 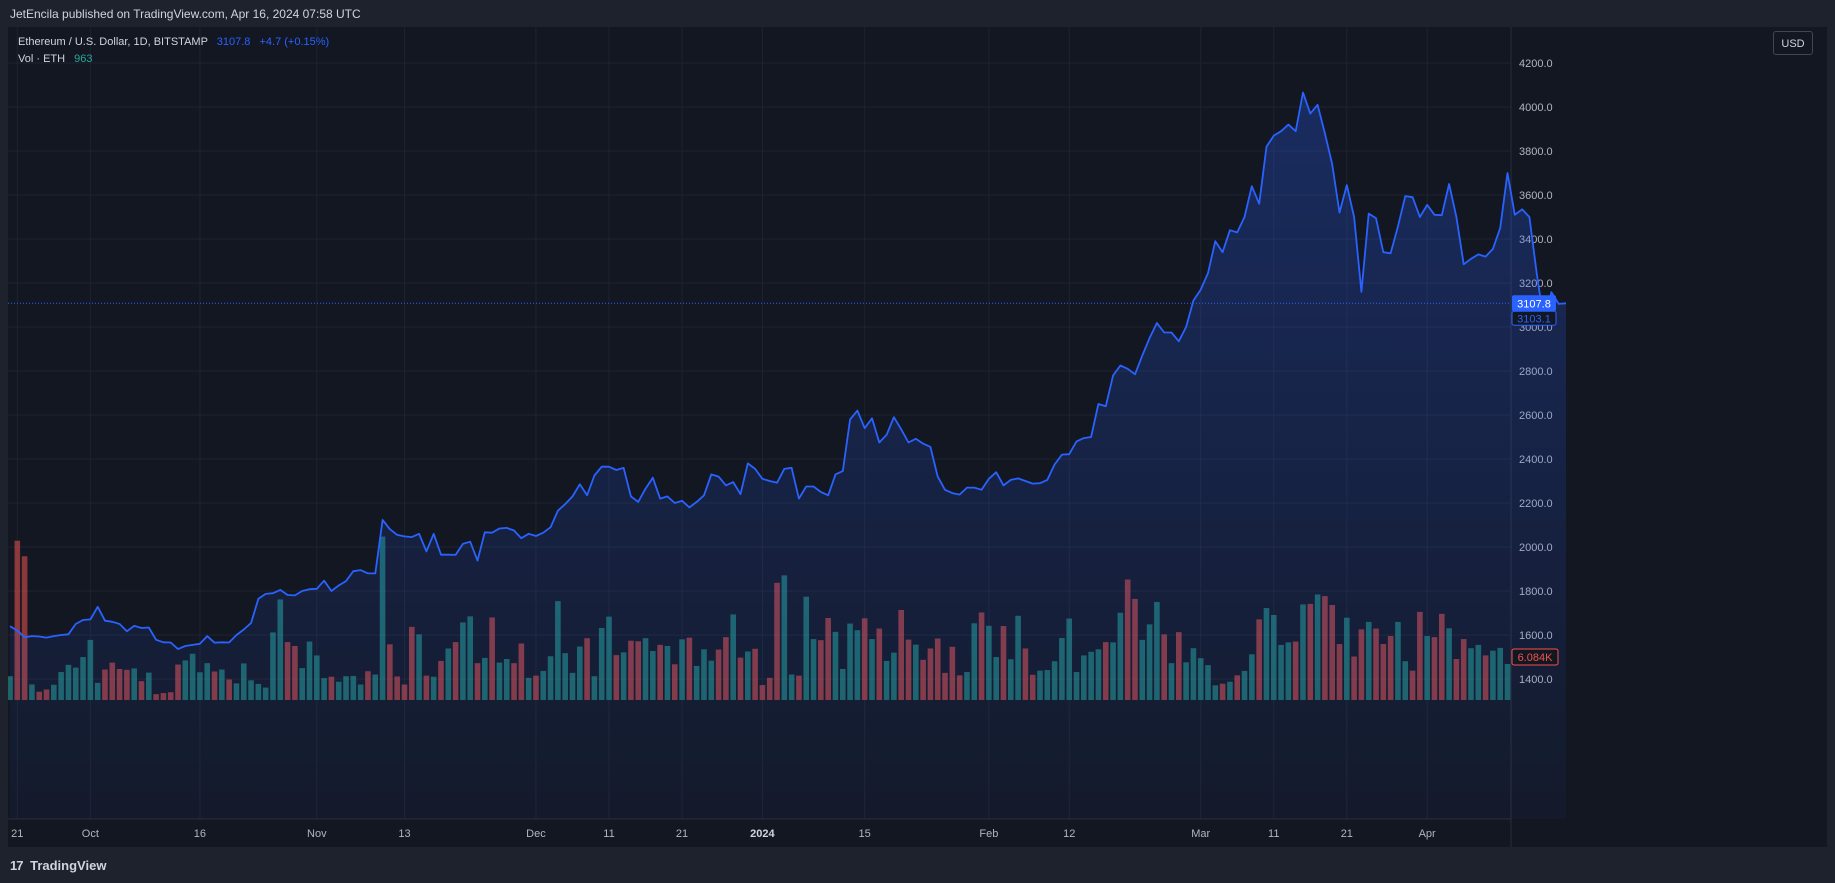 What do you see at coordinates (1069, 834) in the screenshot?
I see `x-tick-label: 12` at bounding box center [1069, 834].